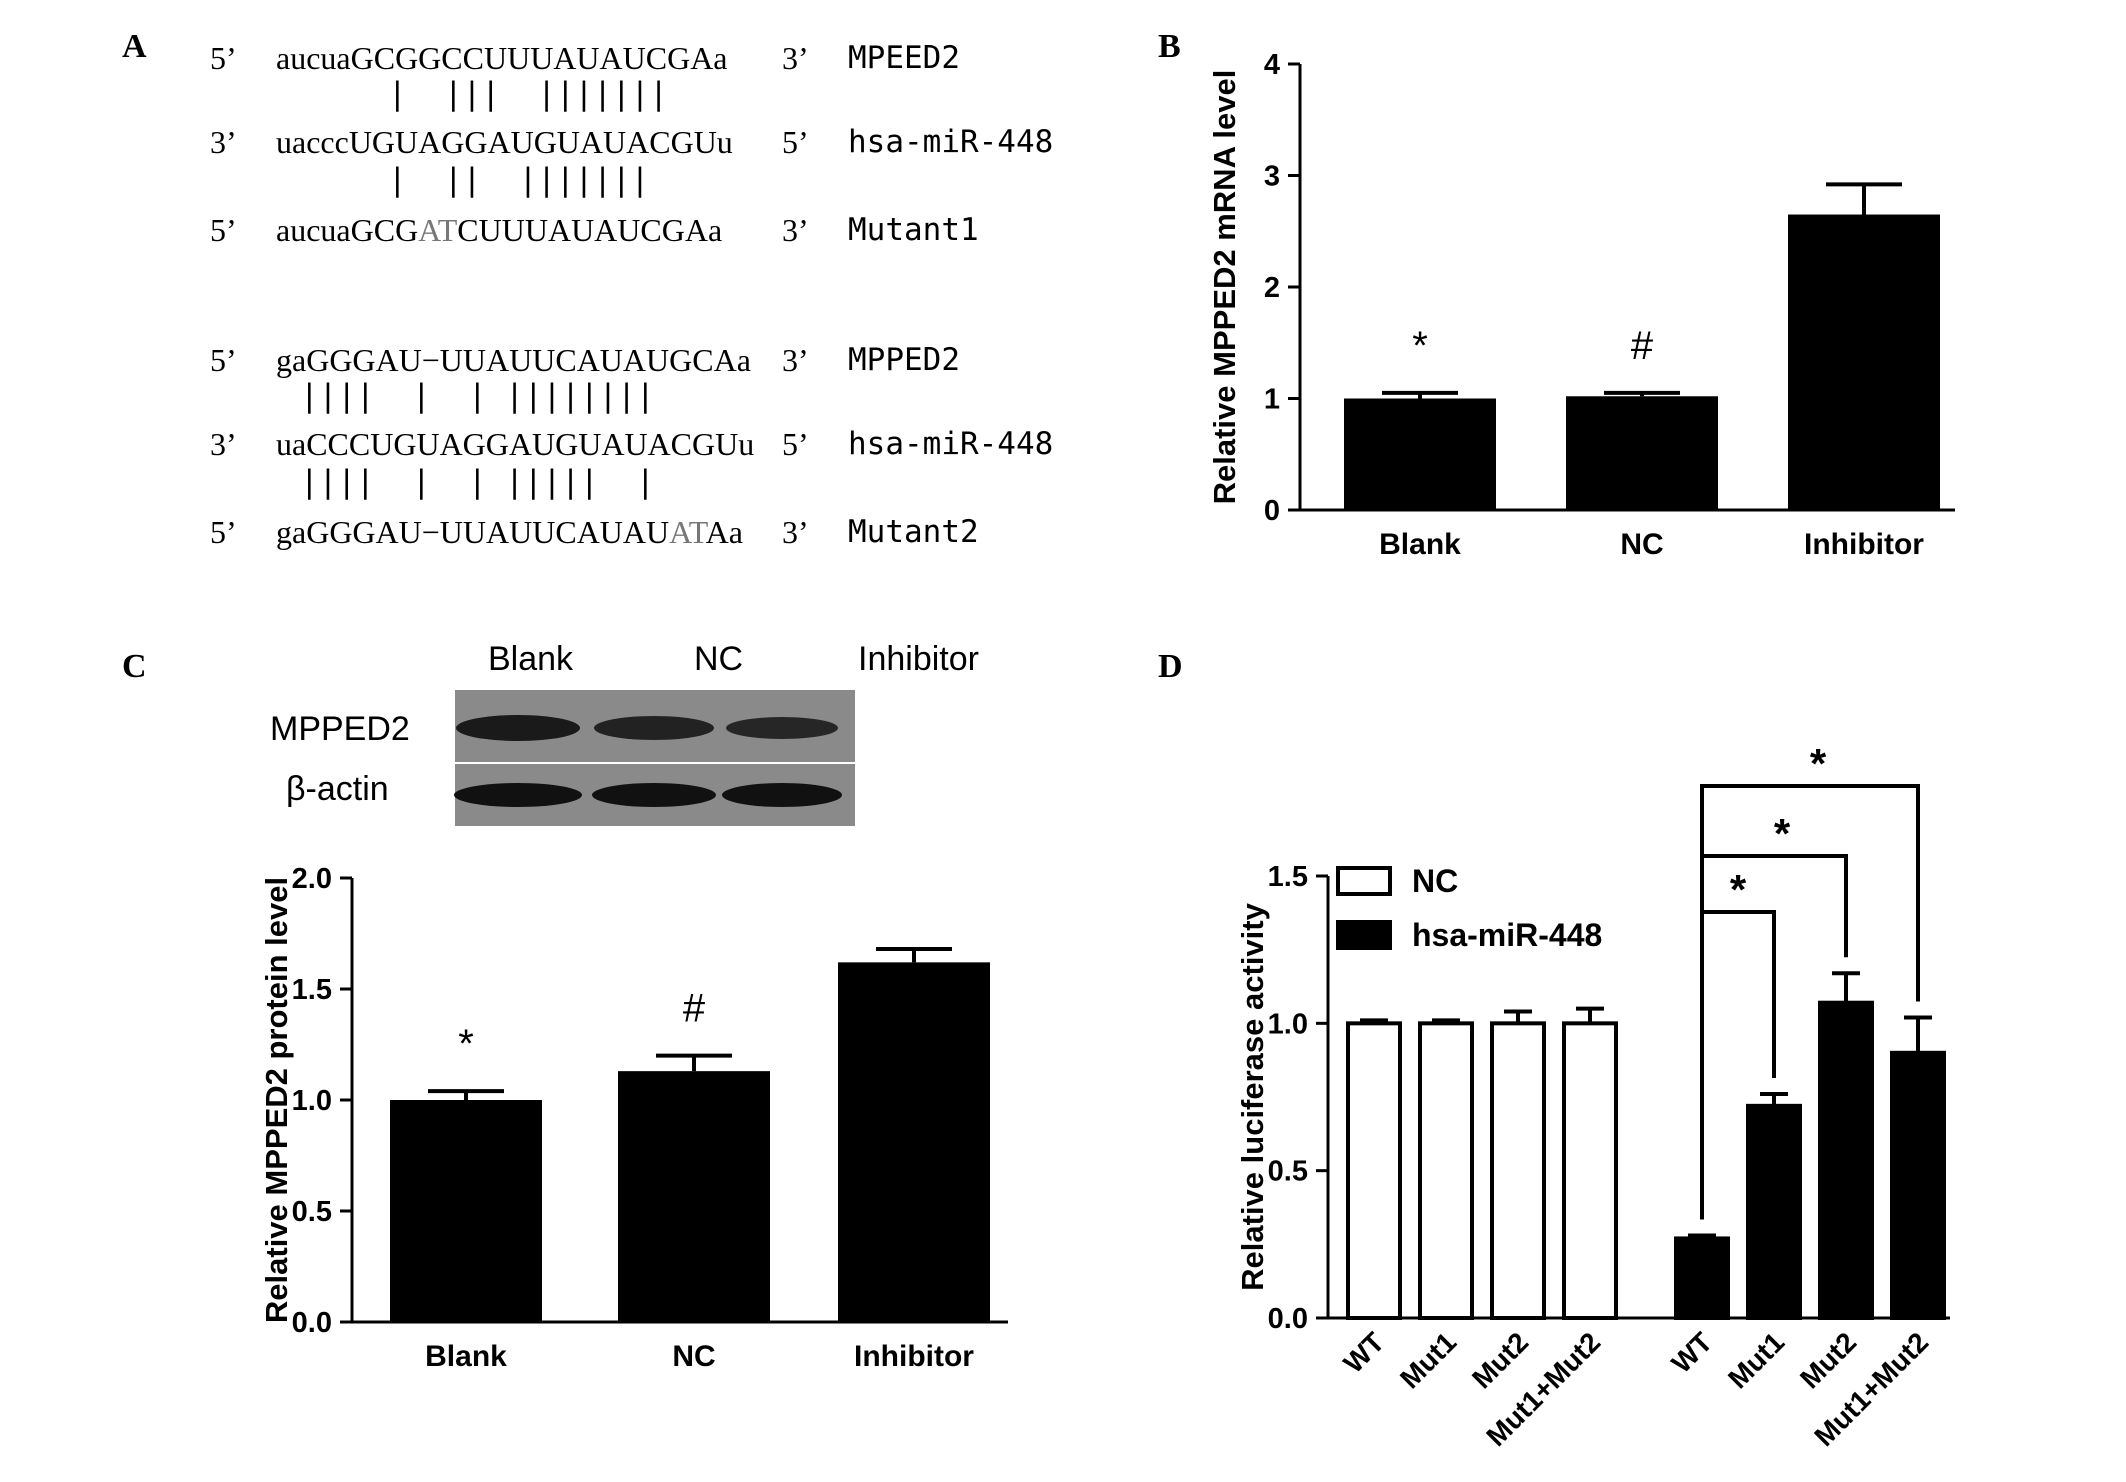 The width and height of the screenshot is (2126, 1482). I want to click on panel-label-d: D, so click(1170, 666).